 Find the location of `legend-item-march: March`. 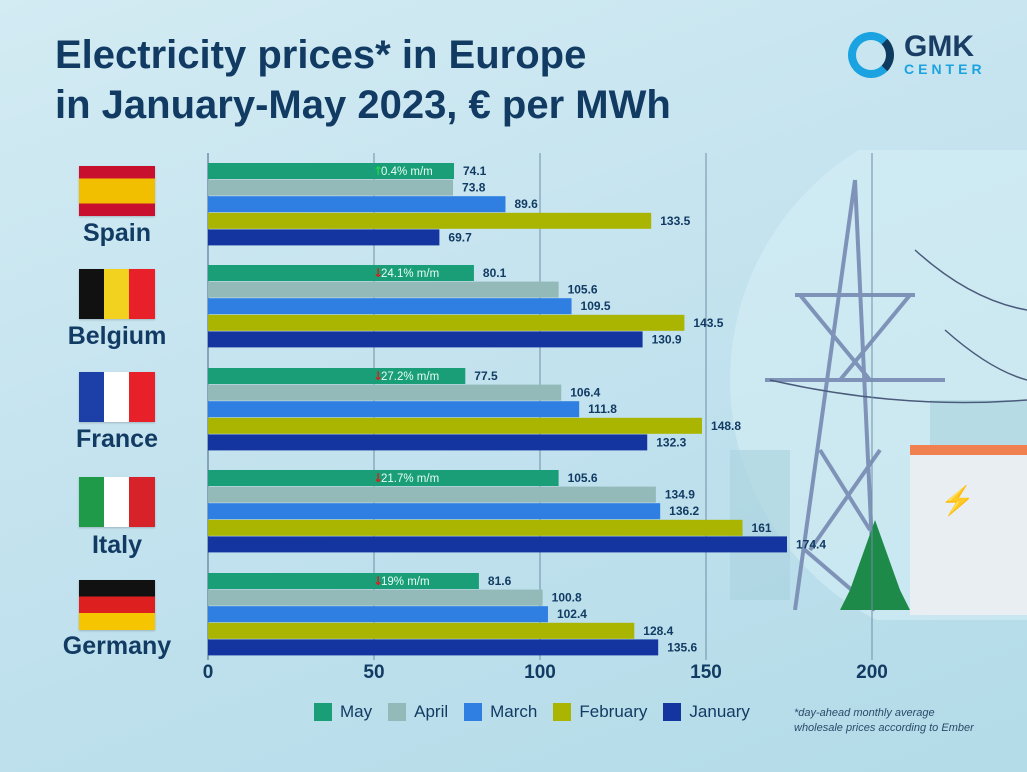

legend-item-march: March is located at coordinates (500, 712).